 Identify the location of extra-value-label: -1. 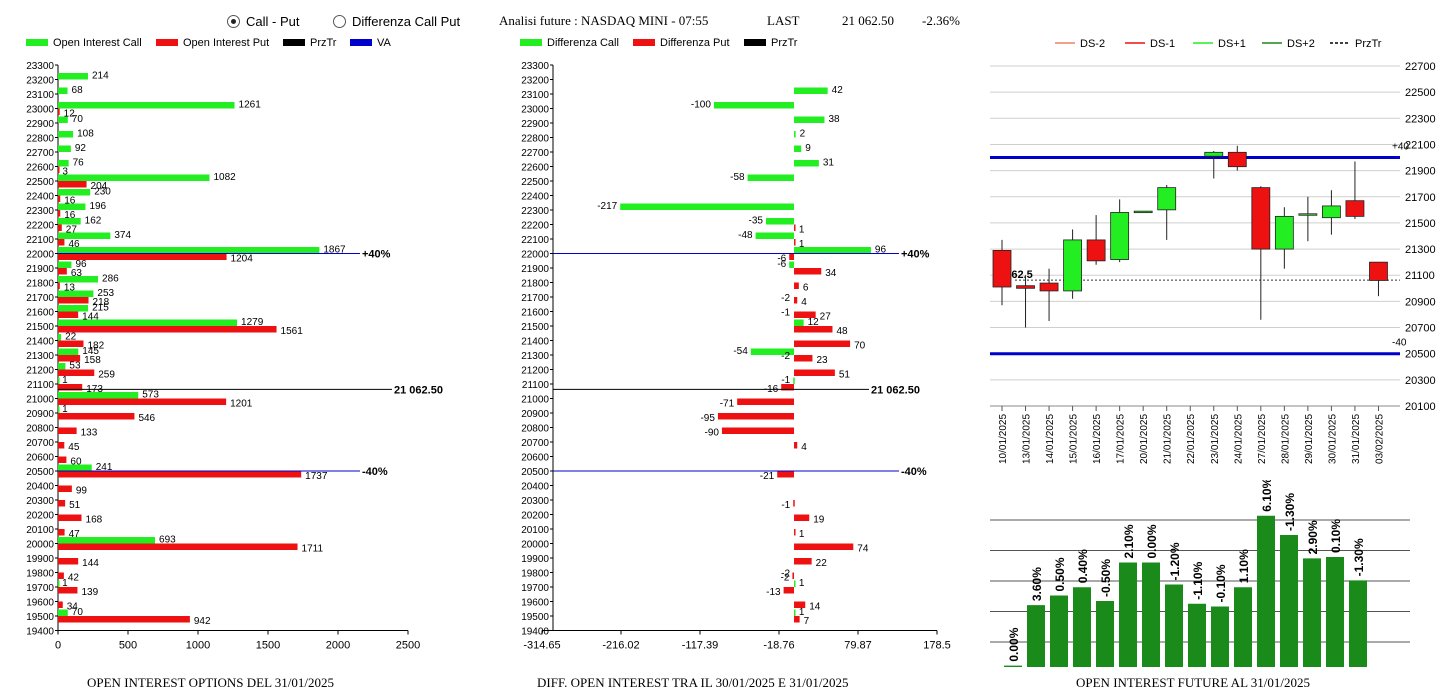
(785, 313).